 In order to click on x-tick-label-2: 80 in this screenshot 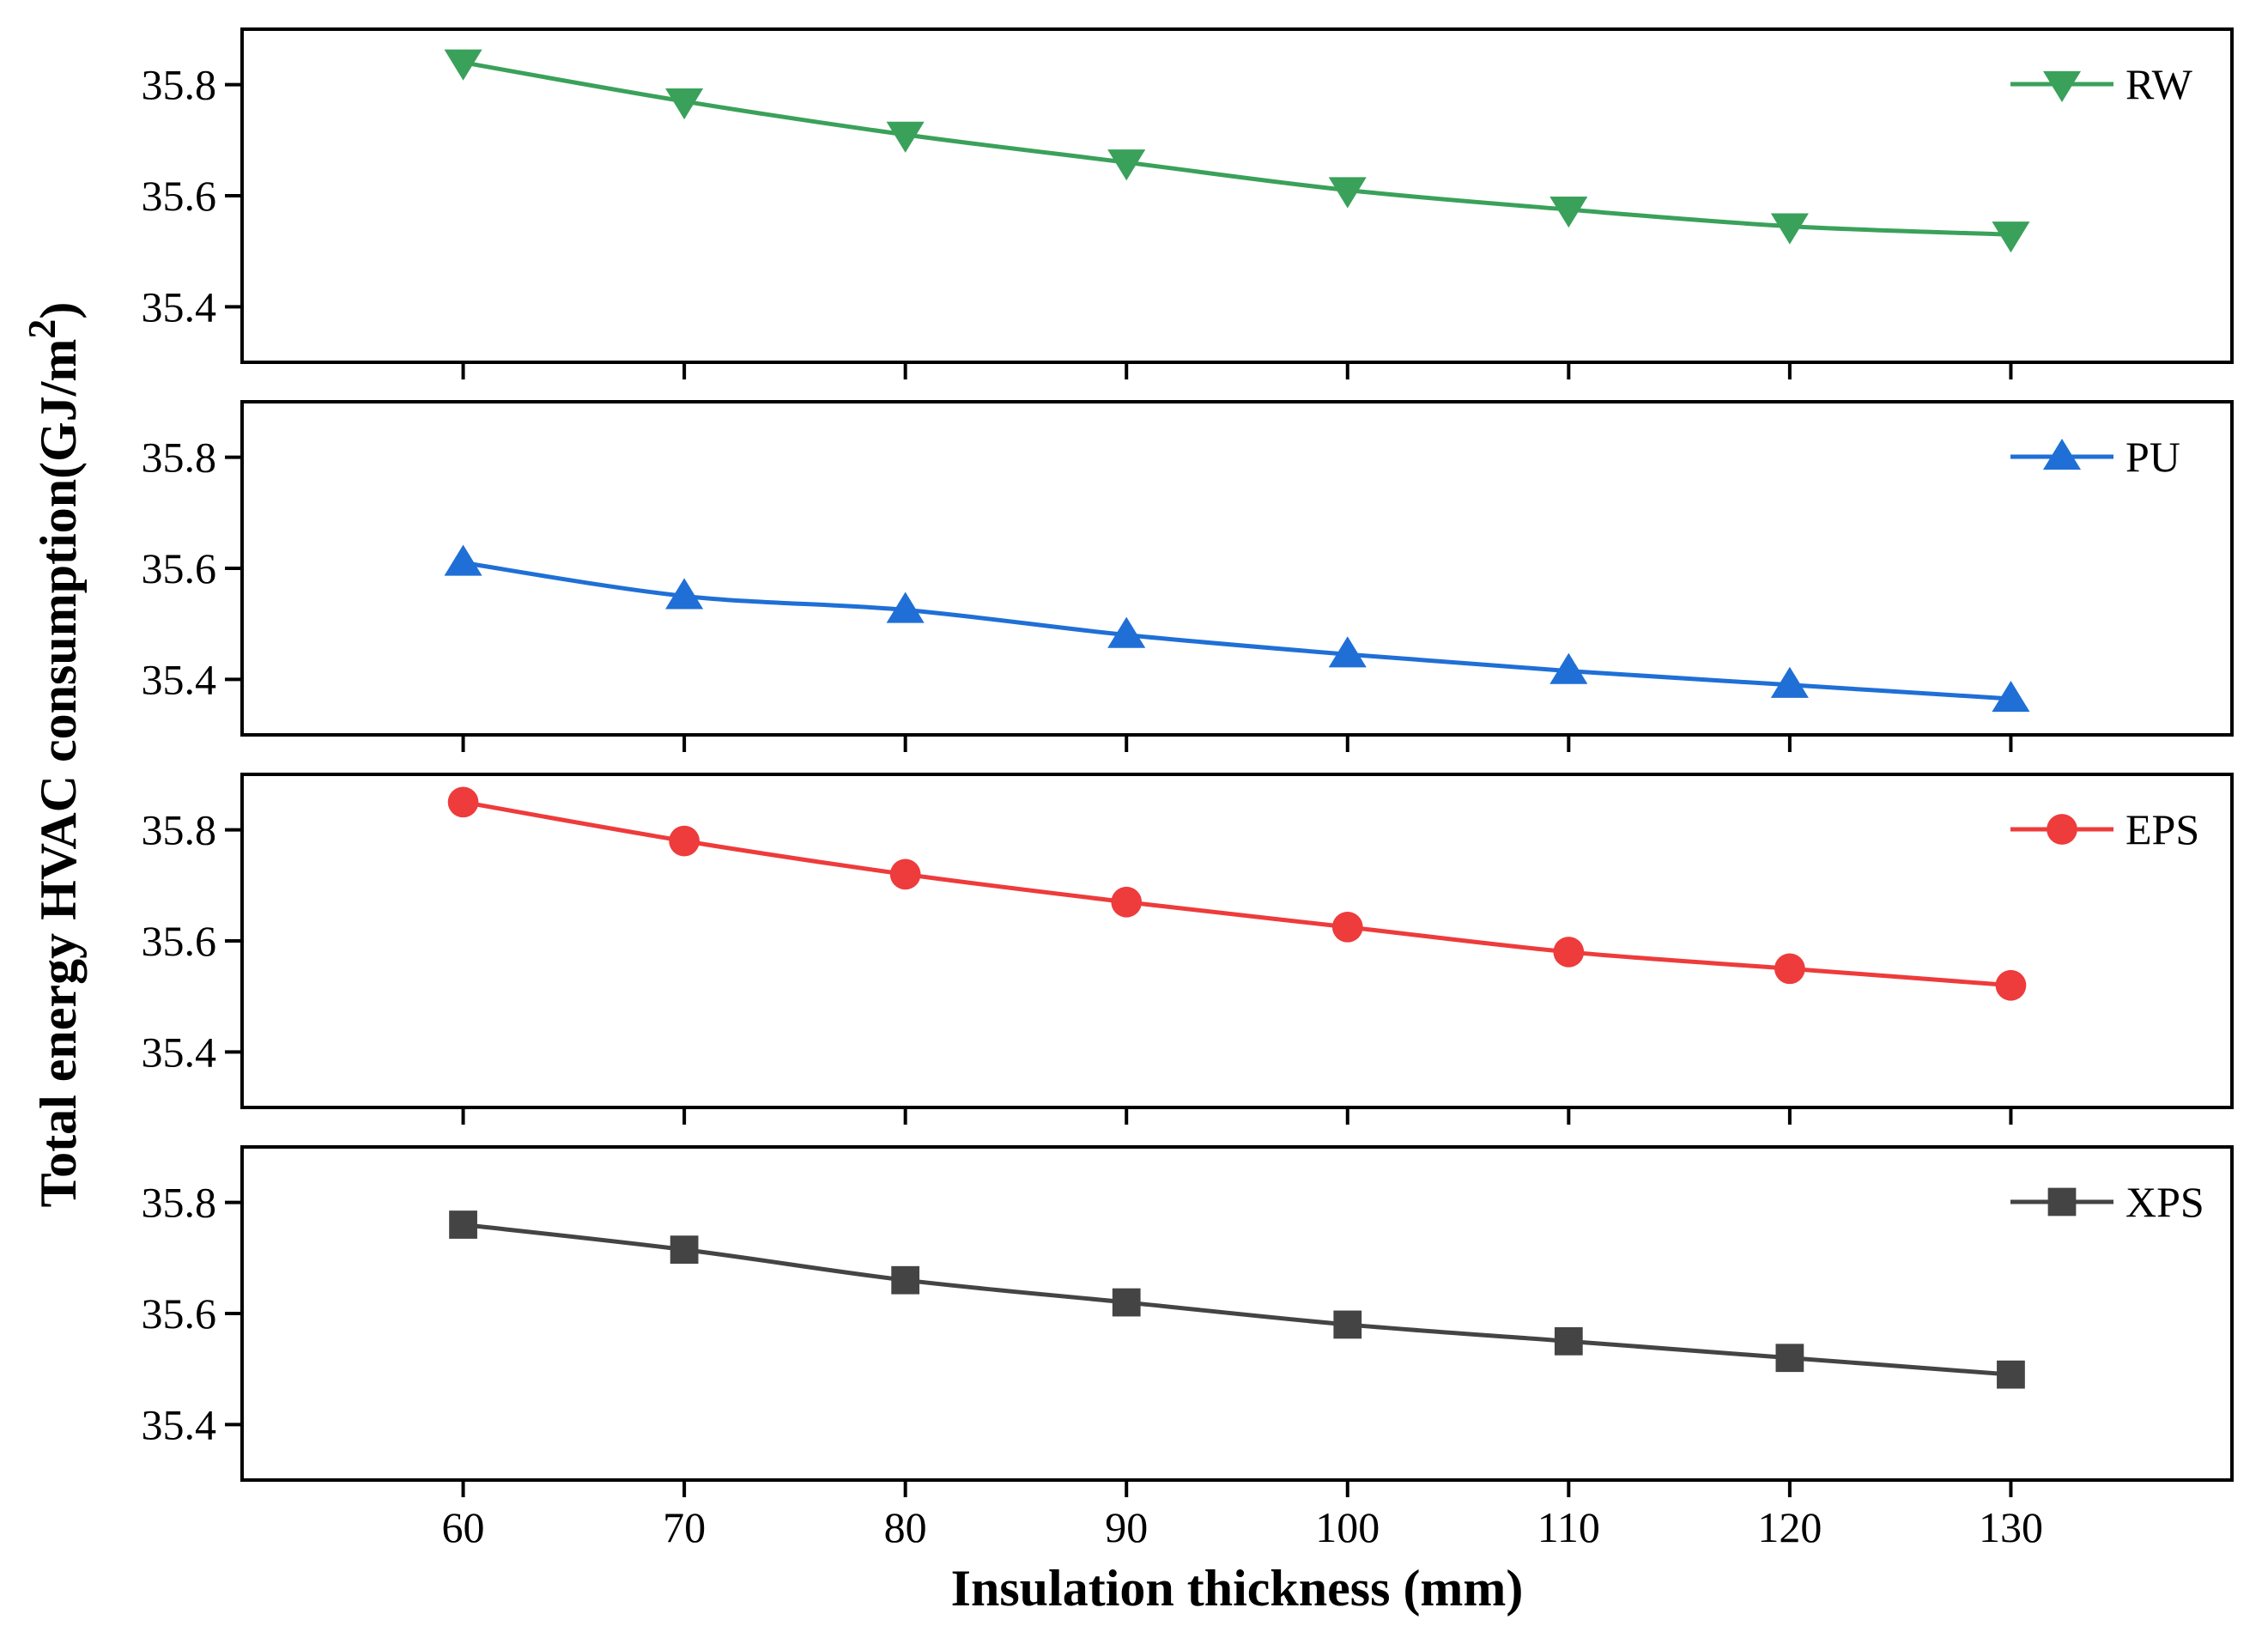, I will do `click(905, 1527)`.